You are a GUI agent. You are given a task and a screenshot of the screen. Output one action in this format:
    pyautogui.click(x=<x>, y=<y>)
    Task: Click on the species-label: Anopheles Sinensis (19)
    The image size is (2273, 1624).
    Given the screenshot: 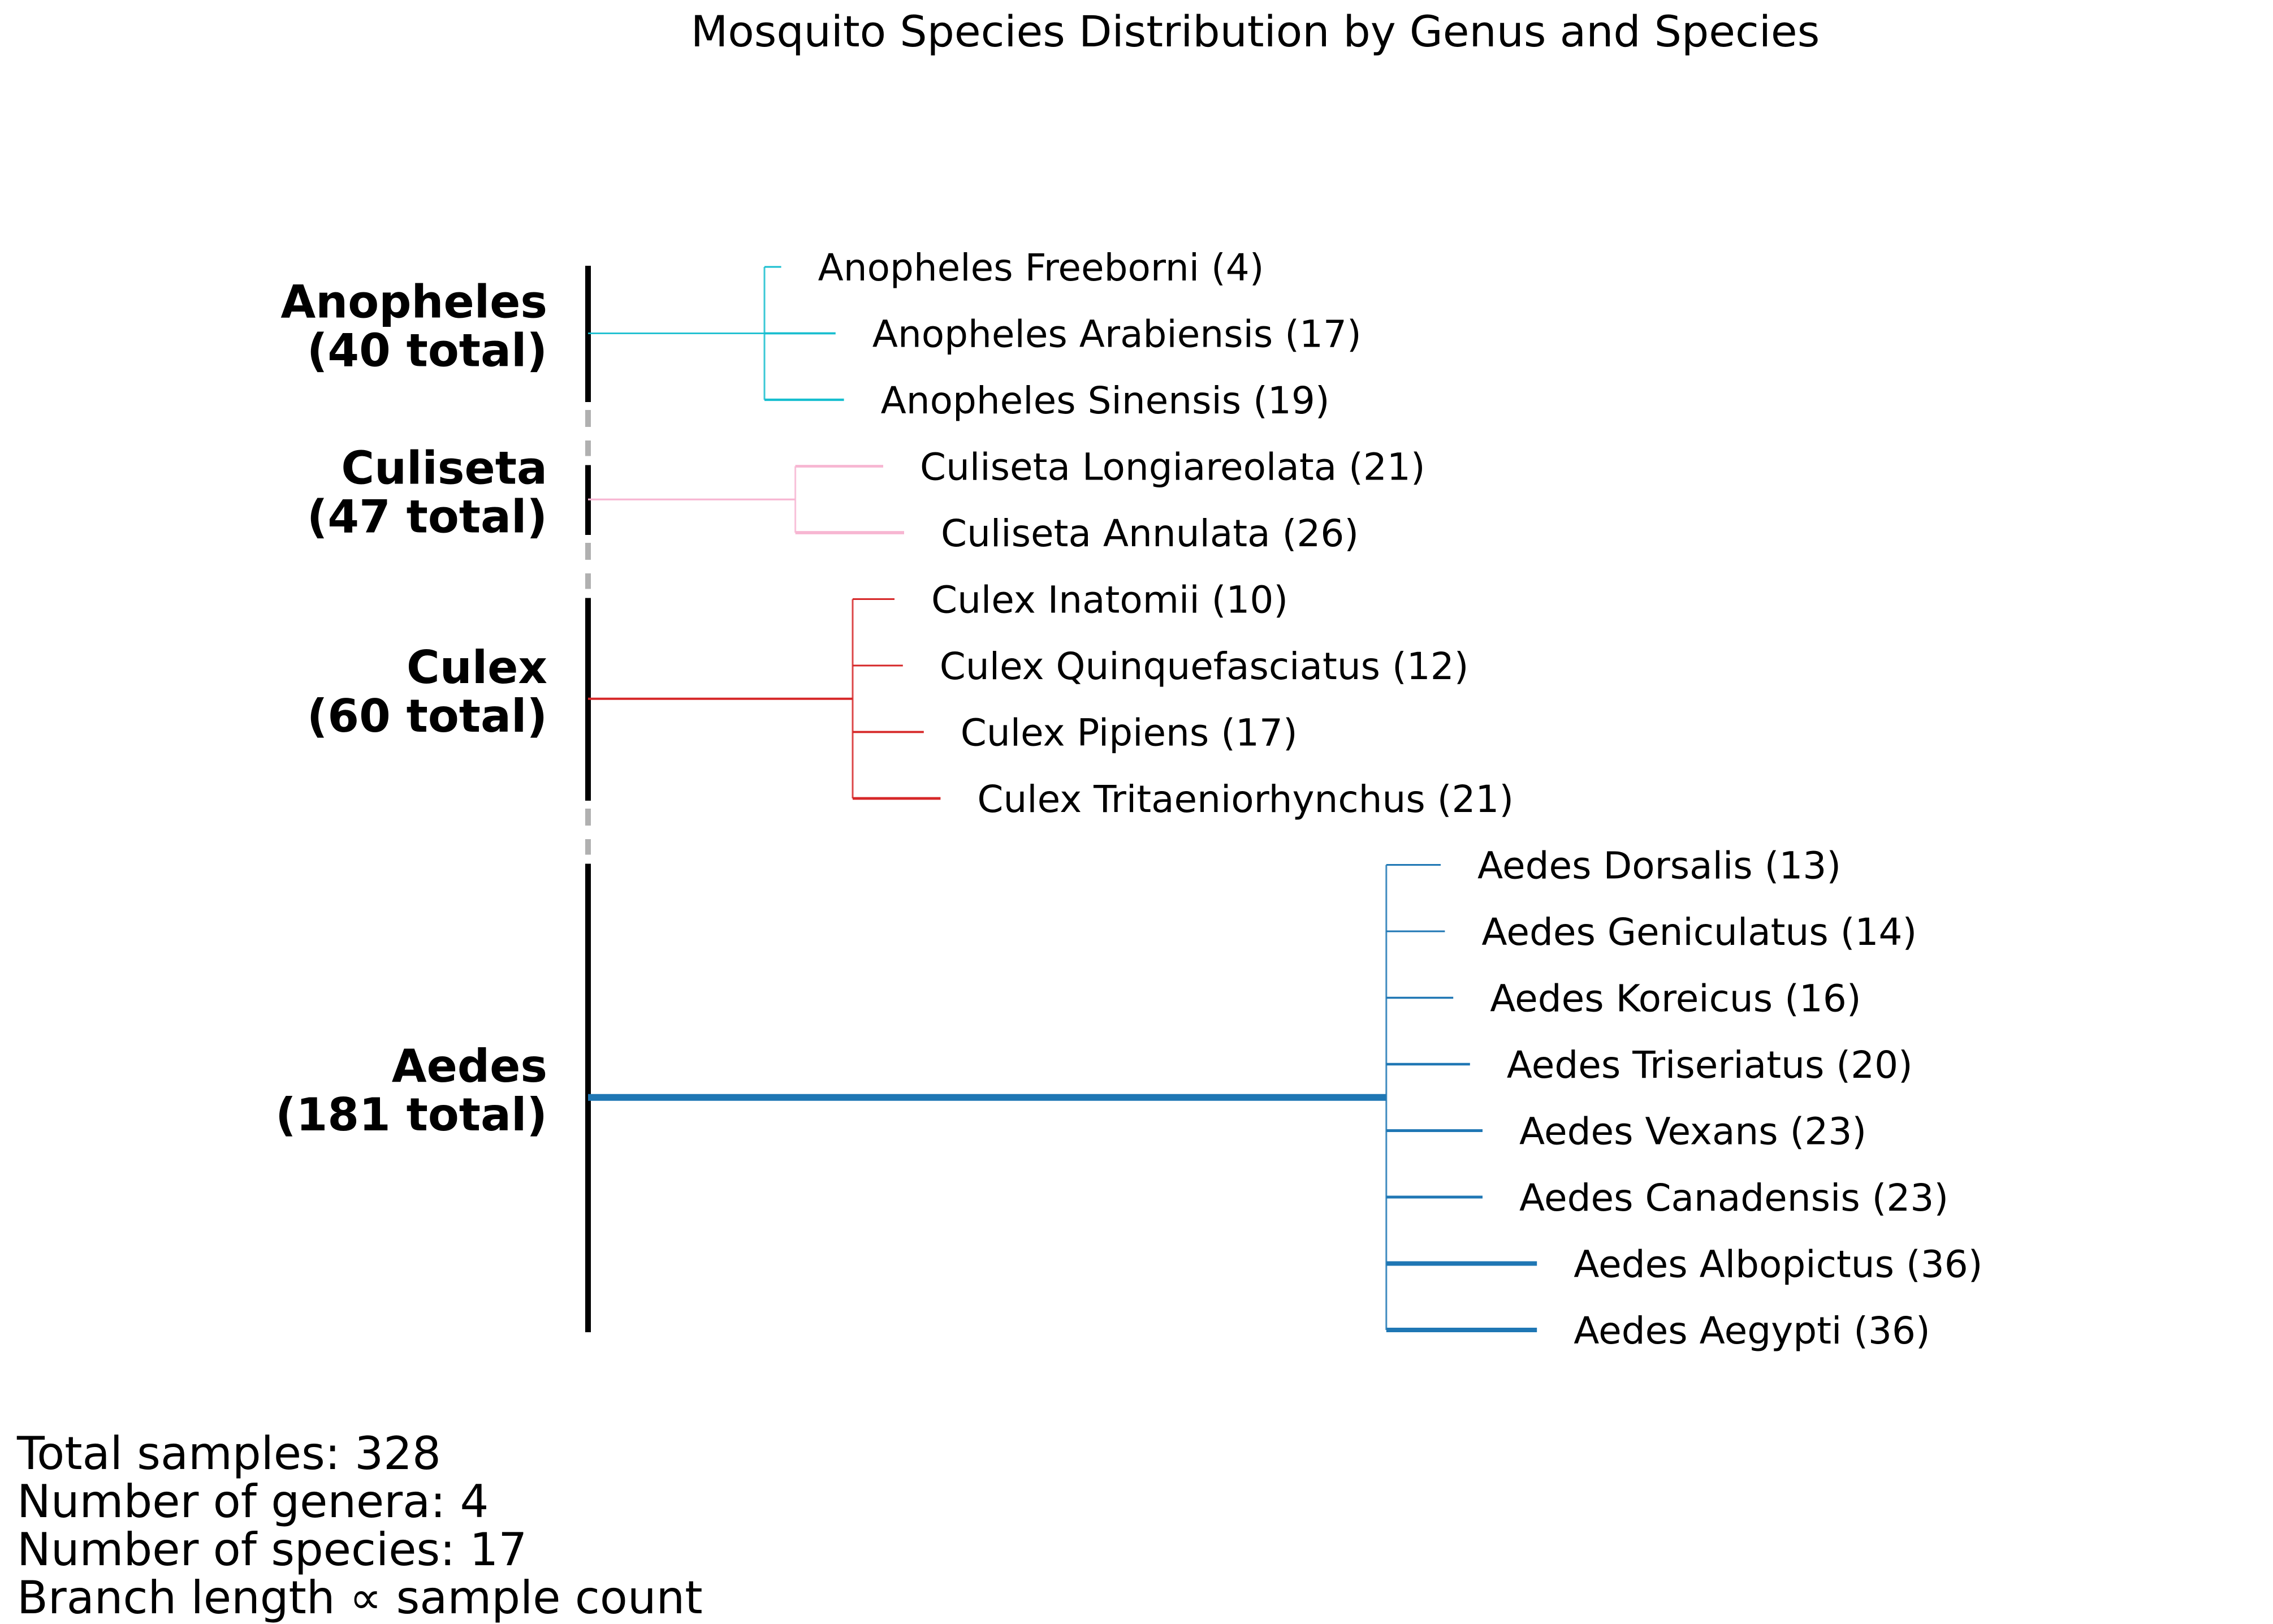 What is the action you would take?
    pyautogui.click(x=1105, y=400)
    